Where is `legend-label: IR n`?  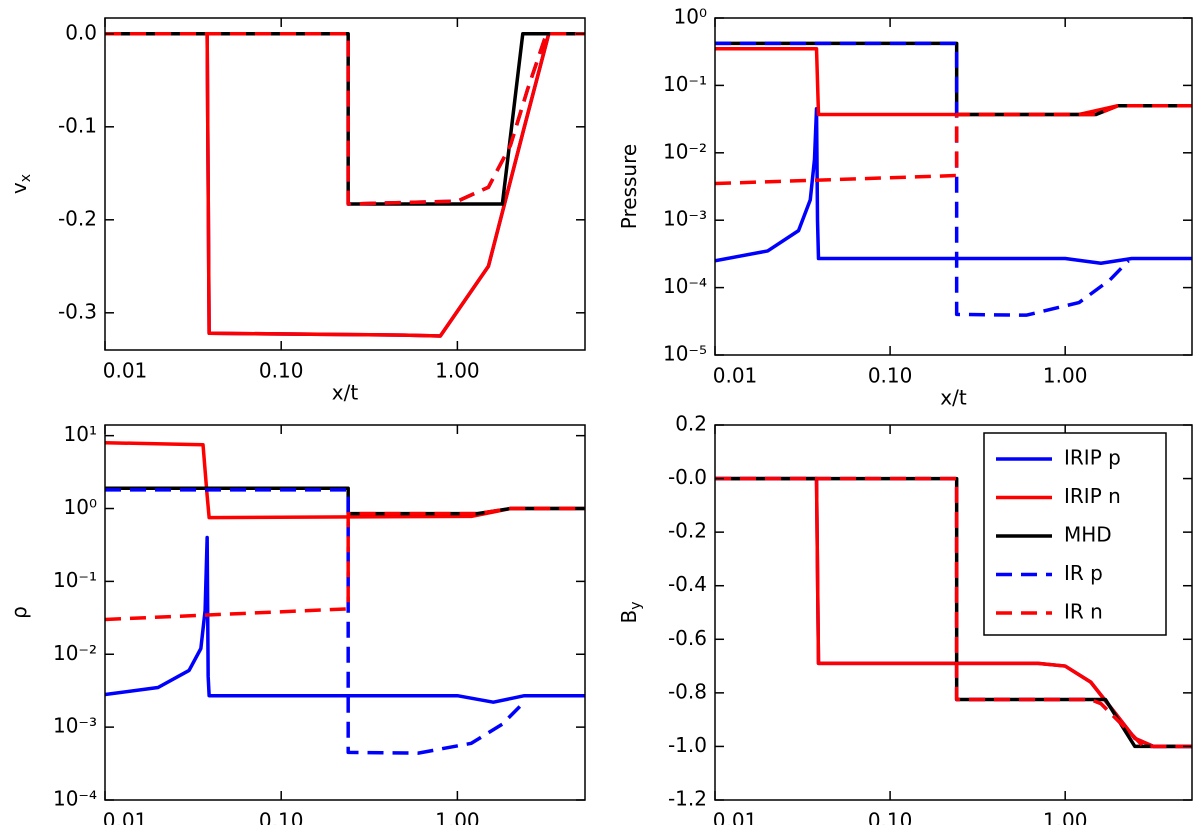
legend-label: IR n is located at coordinates (1083, 612).